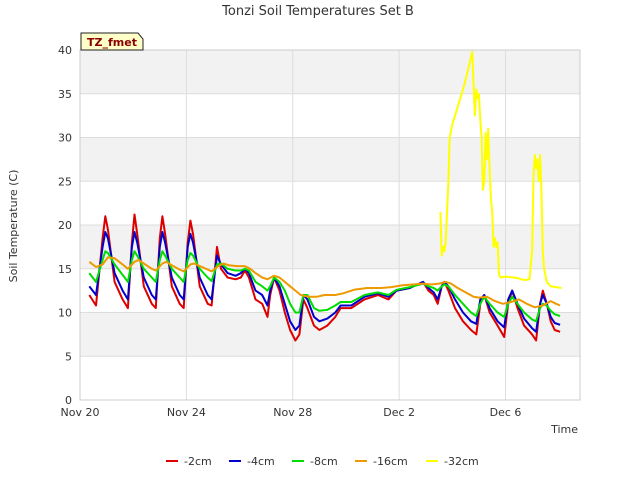 Image resolution: width=640 pixels, height=480 pixels. Describe the element at coordinates (65, 50) in the screenshot. I see `y-tick-label: 40` at that location.